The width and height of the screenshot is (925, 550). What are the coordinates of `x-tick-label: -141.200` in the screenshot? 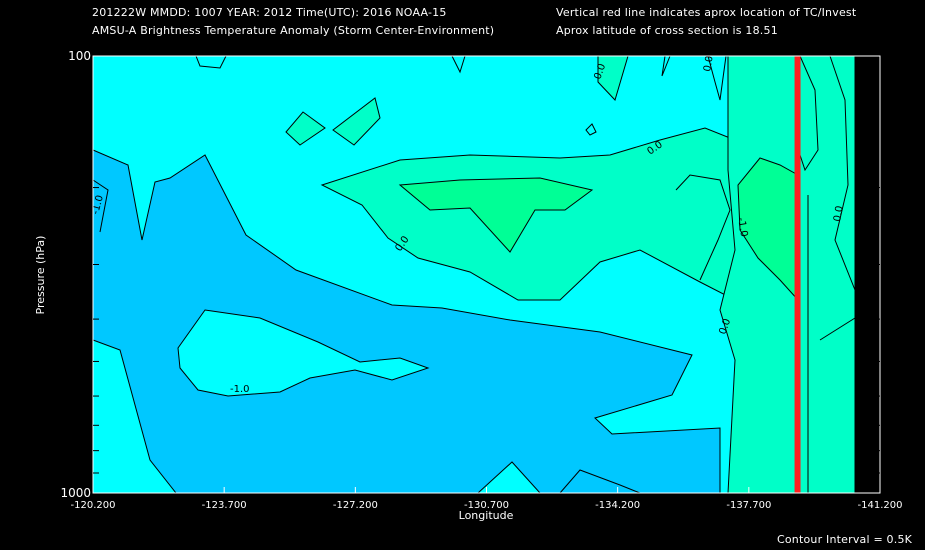 It's located at (880, 505).